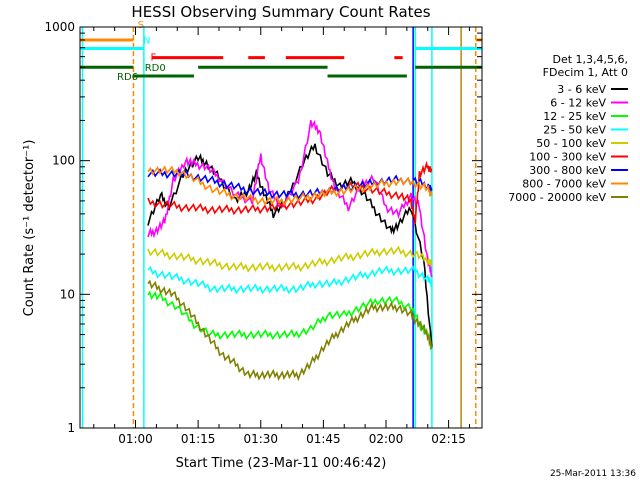 The image size is (640, 480). I want to click on legend-label-8: 7000 - 20000 keV, so click(557, 197).